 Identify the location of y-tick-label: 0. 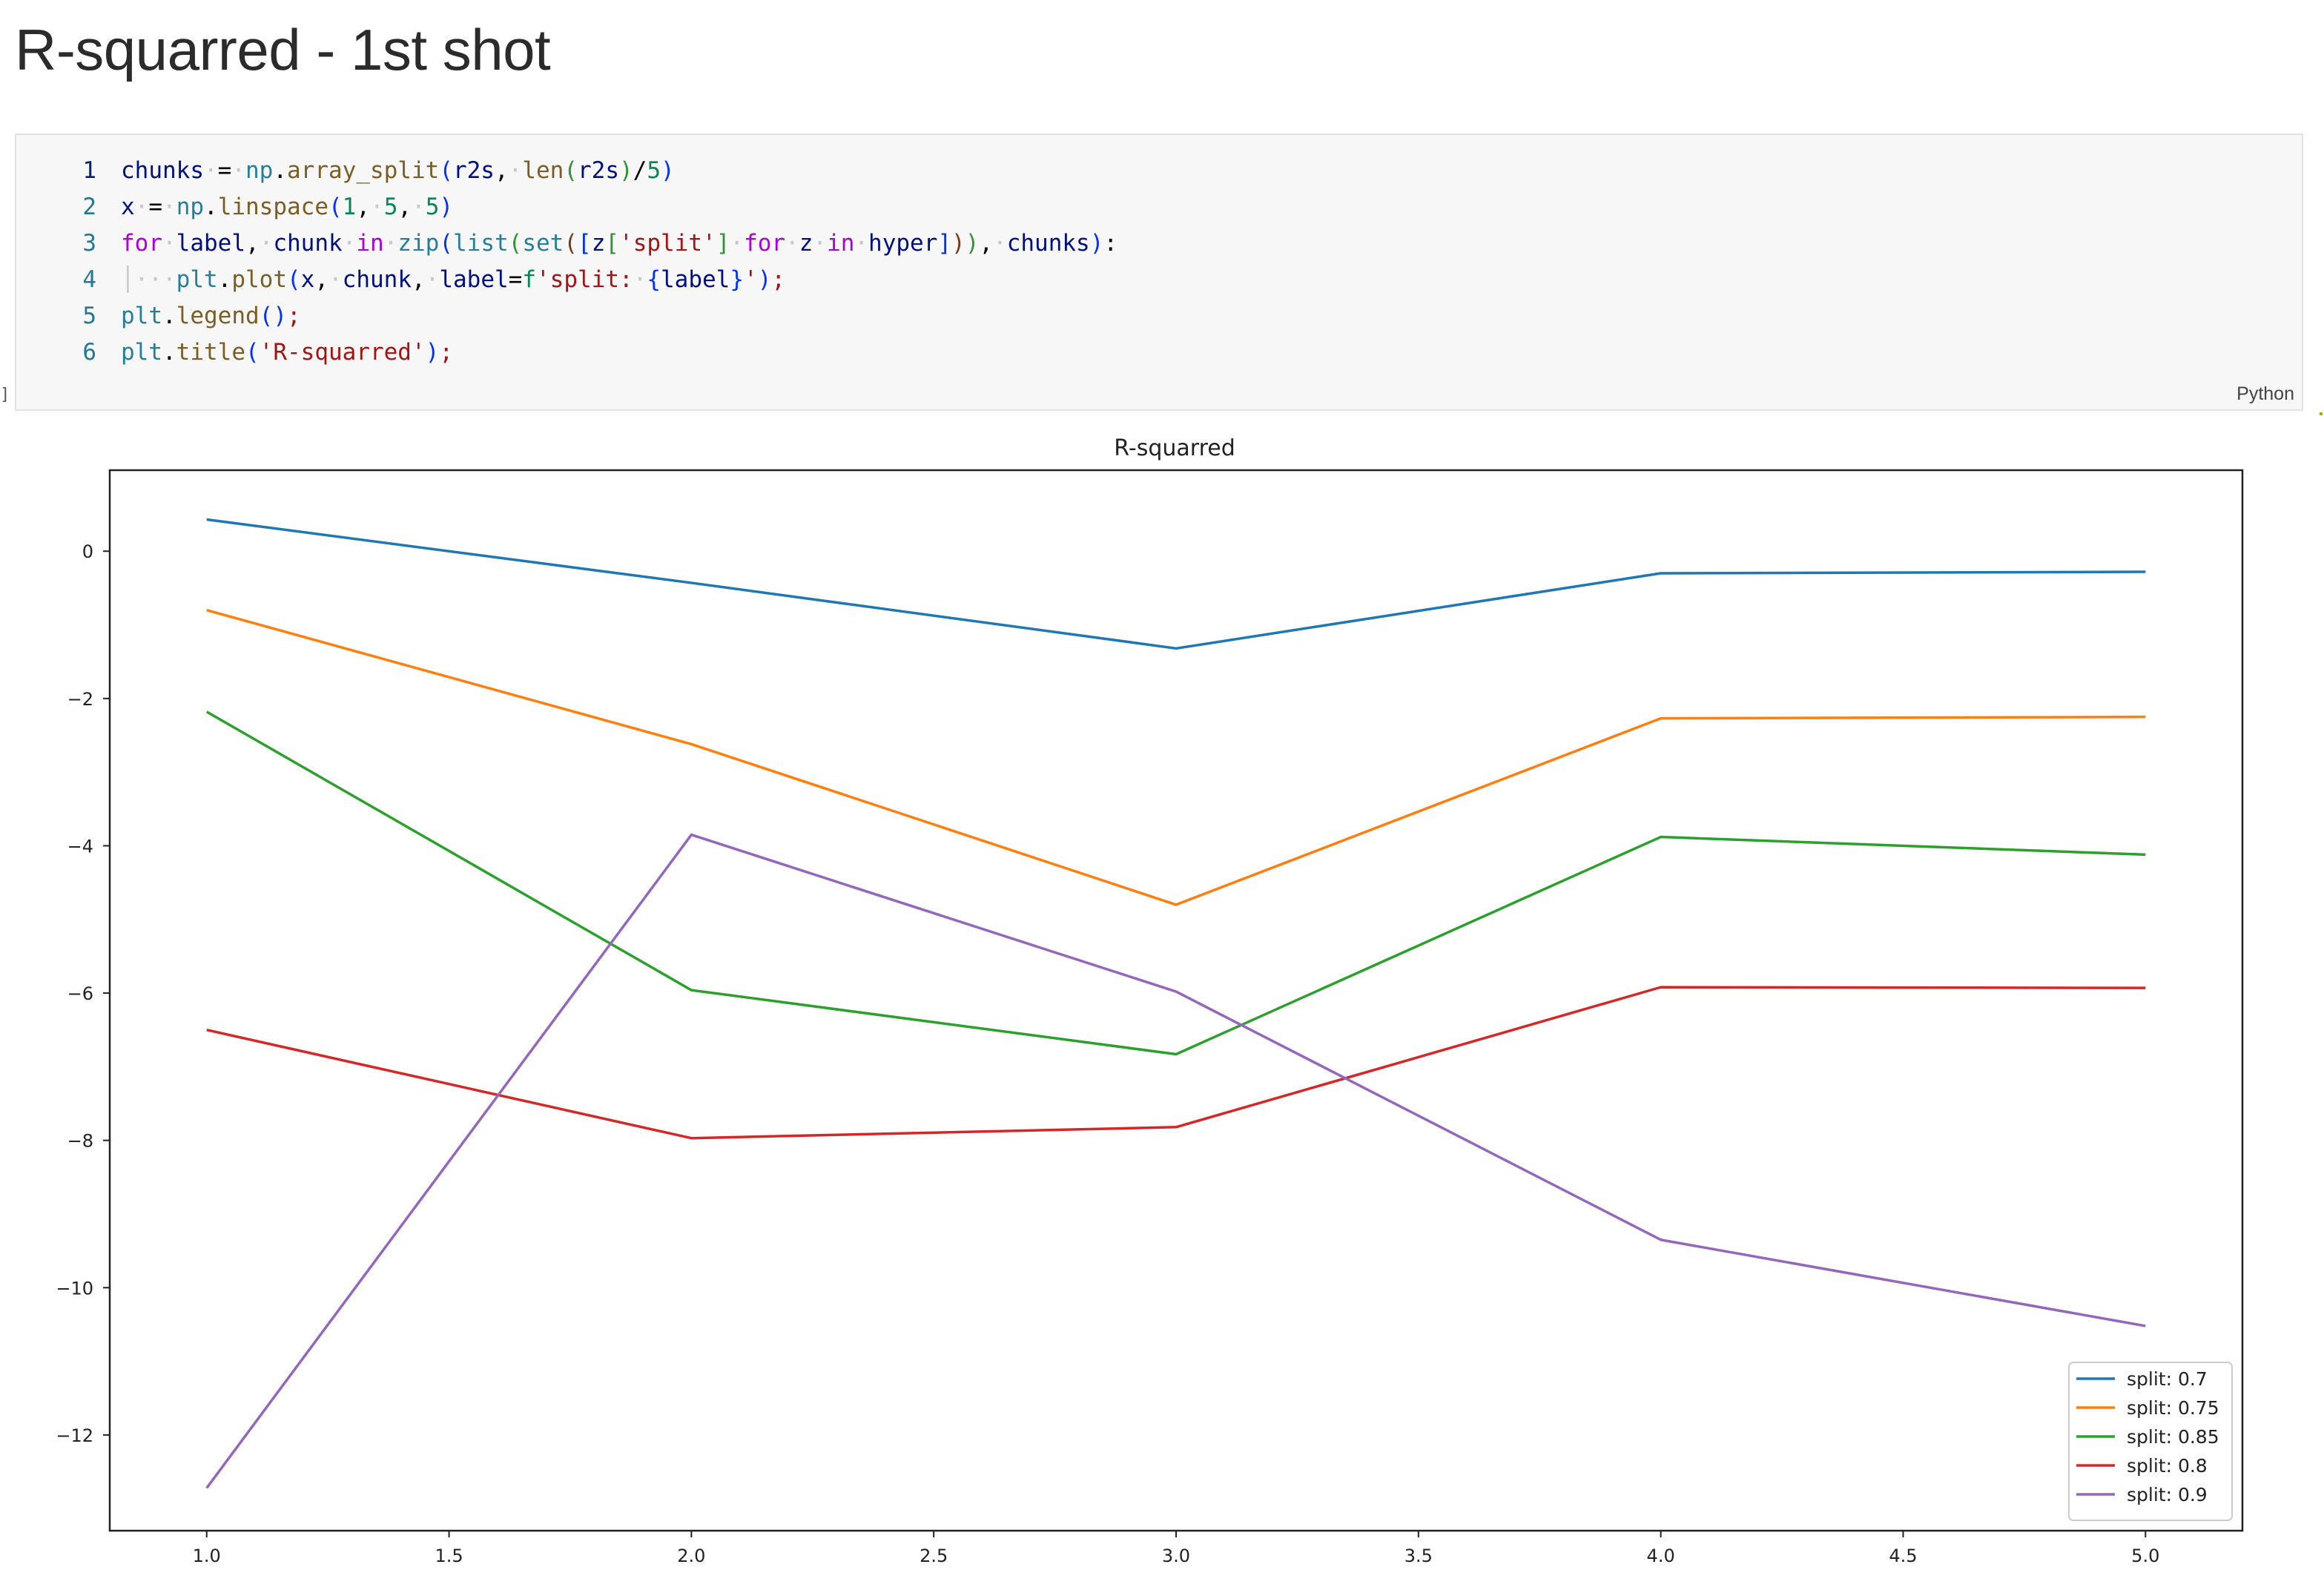
(88, 552).